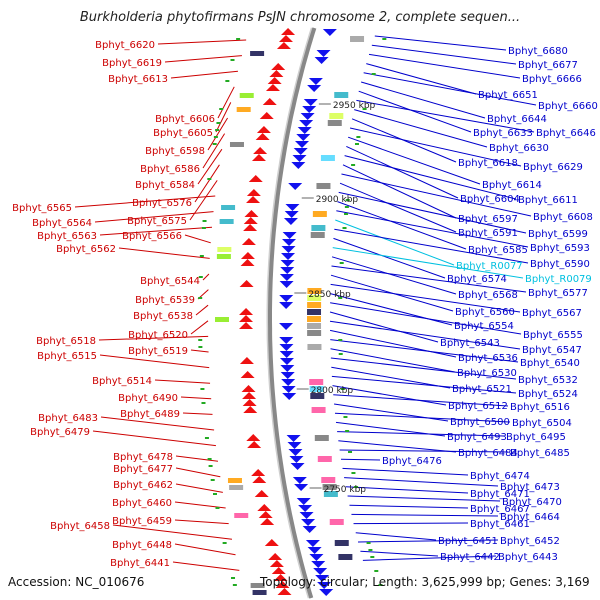  What do you see at coordinates (552, 350) in the screenshot?
I see `gene-label-right: Bphyt_6547` at bounding box center [552, 350].